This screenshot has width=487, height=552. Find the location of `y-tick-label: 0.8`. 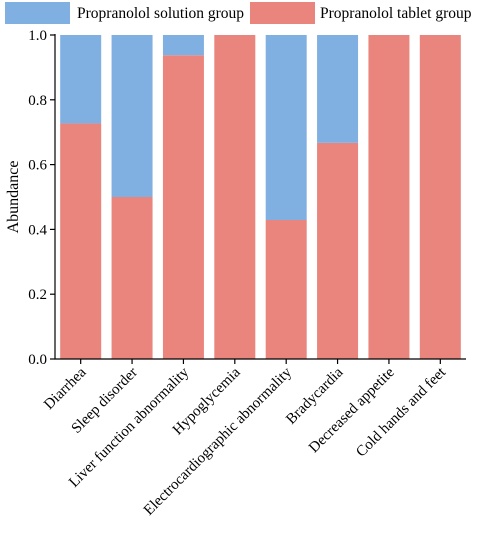

y-tick-label: 0.8 is located at coordinates (37, 101).